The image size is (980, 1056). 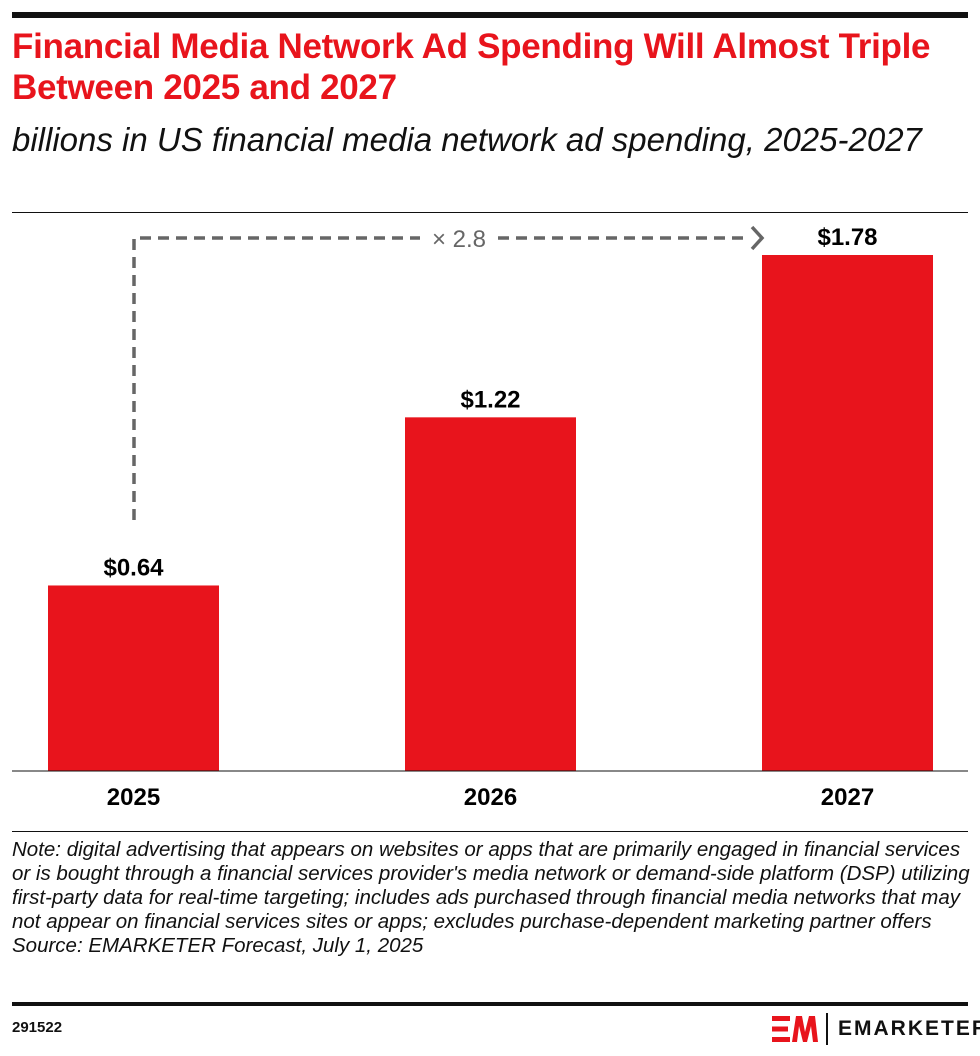 What do you see at coordinates (133, 797) in the screenshot?
I see `x-tick-label-2025: 2025` at bounding box center [133, 797].